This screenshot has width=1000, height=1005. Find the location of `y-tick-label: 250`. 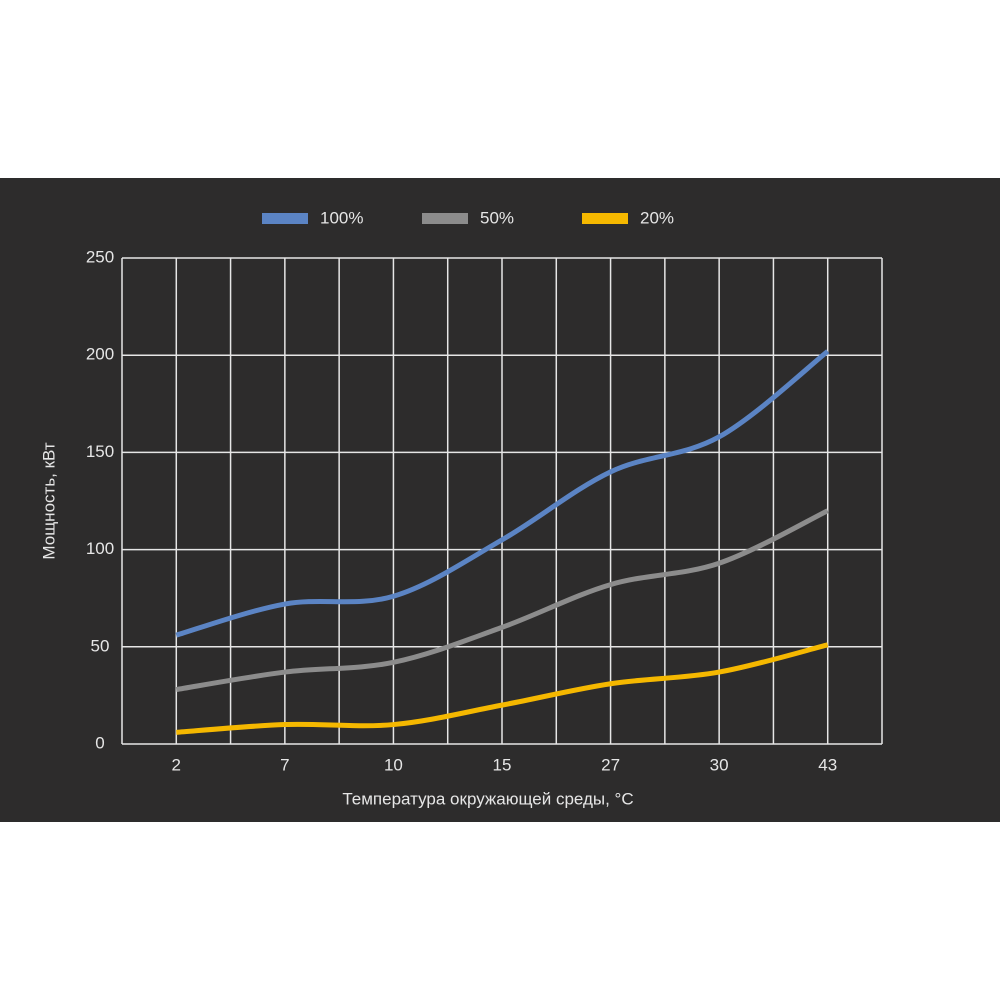

y-tick-label: 250 is located at coordinates (100, 256).